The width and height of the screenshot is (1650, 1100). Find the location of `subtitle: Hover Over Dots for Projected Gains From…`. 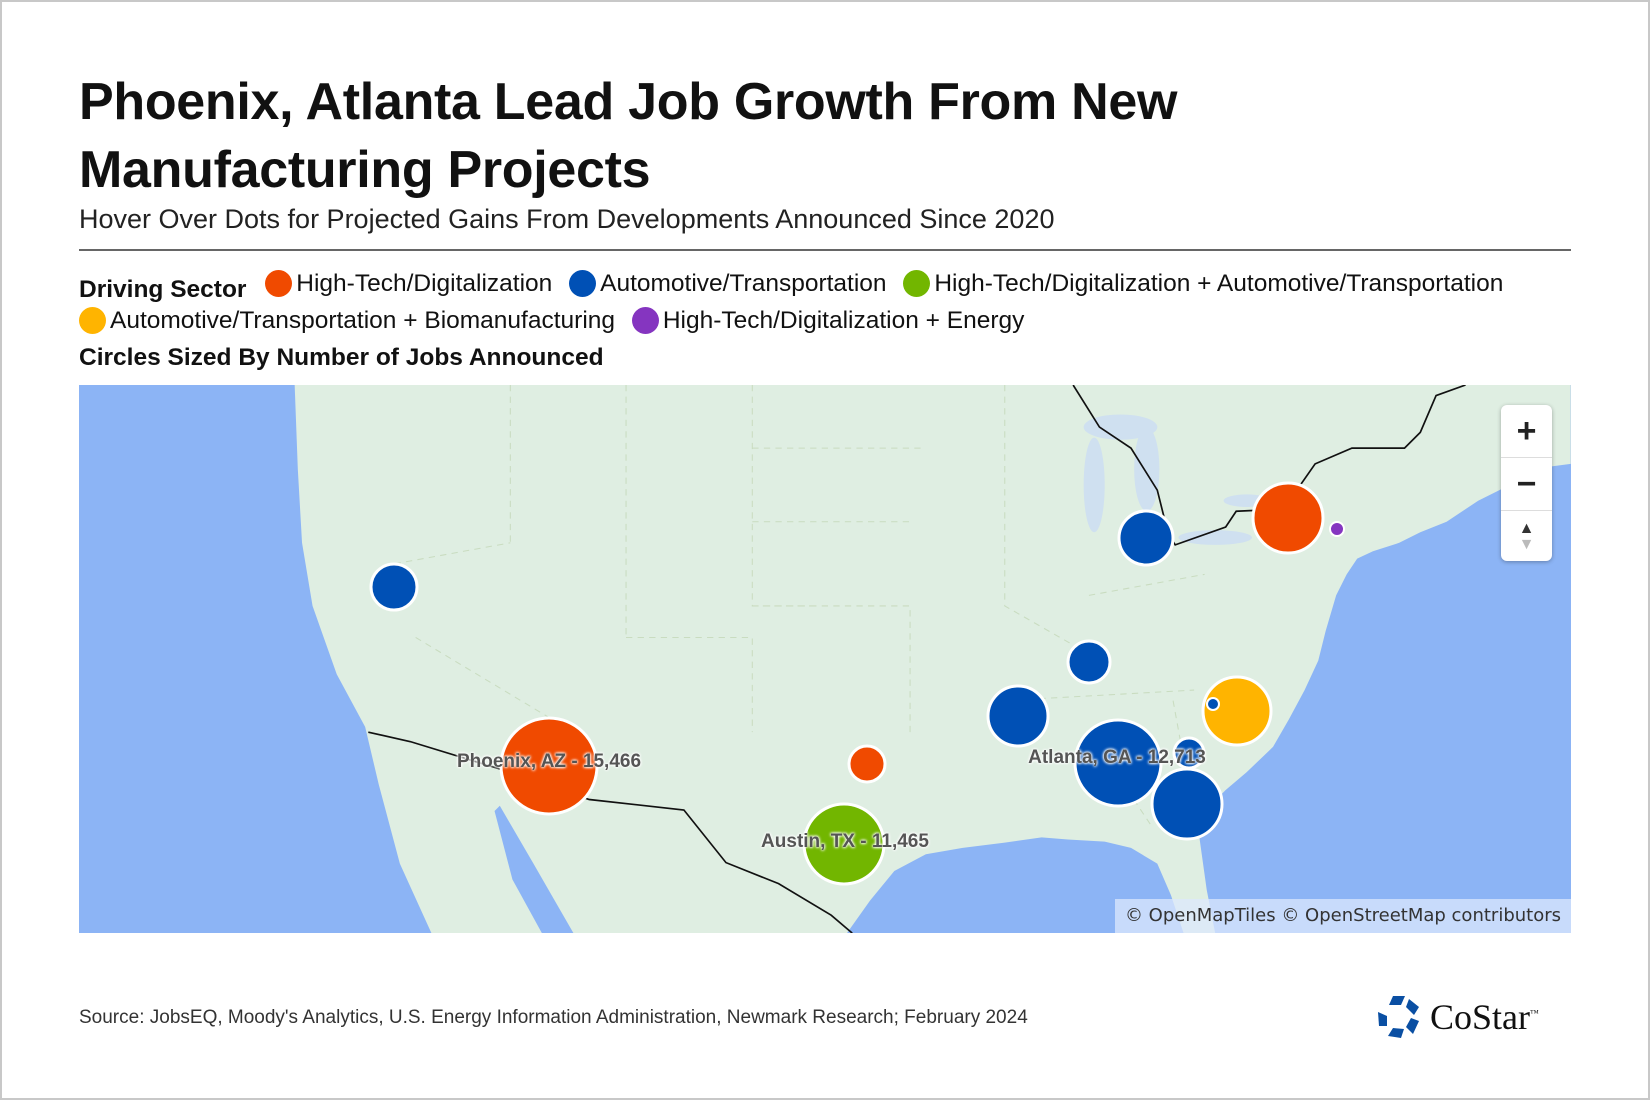

subtitle: Hover Over Dots for Projected Gains From… is located at coordinates (567, 219).